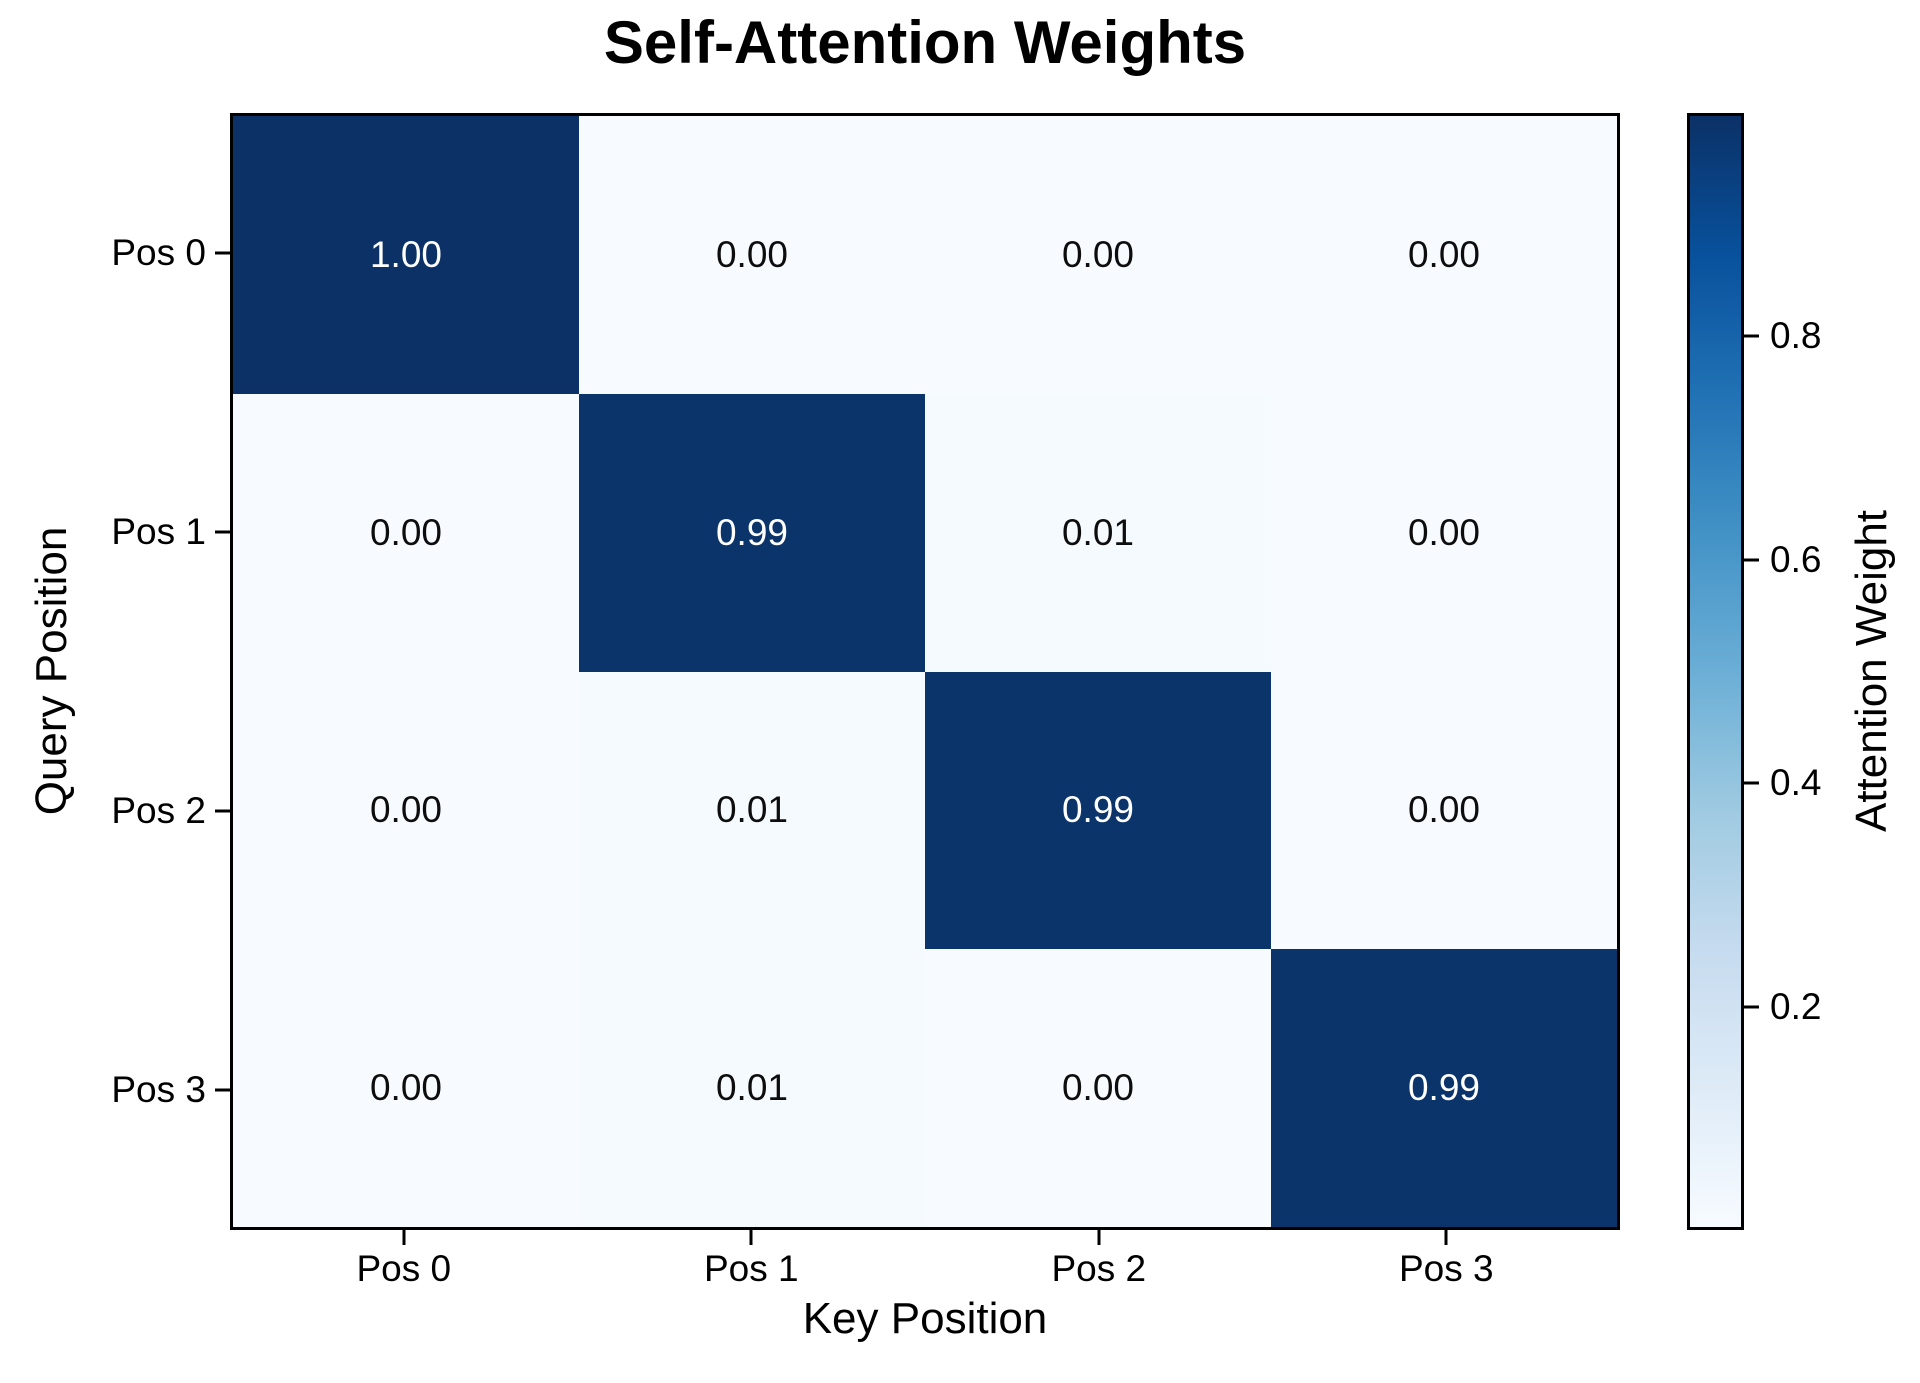 This screenshot has width=1920, height=1383. What do you see at coordinates (1444, 255) in the screenshot?
I see `heatmap-cell-r0c3: 0.00` at bounding box center [1444, 255].